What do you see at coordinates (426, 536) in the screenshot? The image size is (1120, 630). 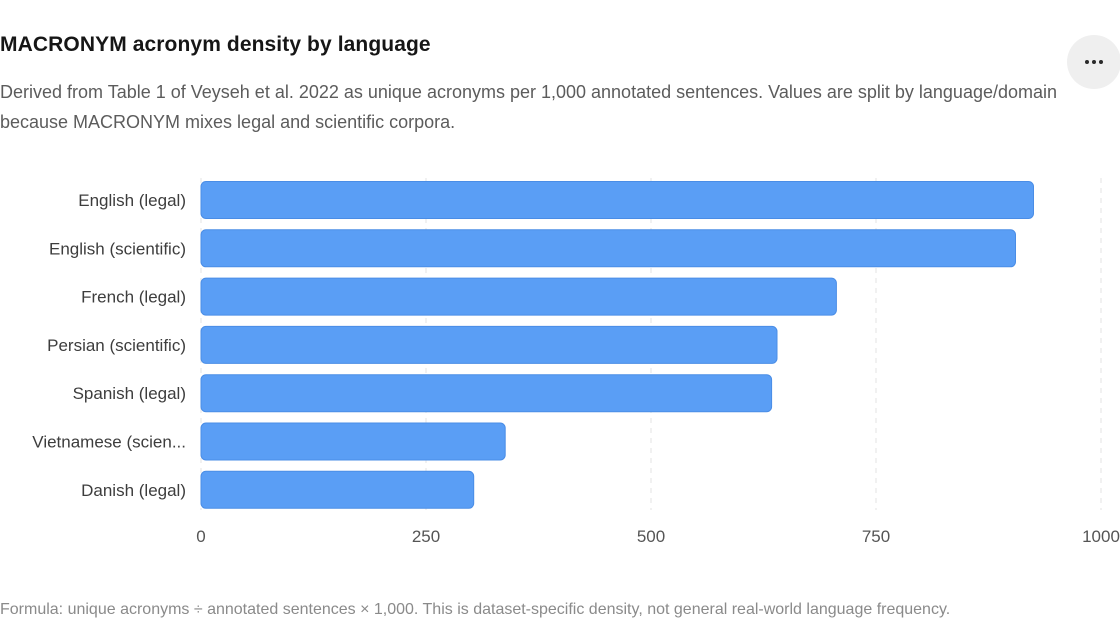 I see `x-tick-label: 250` at bounding box center [426, 536].